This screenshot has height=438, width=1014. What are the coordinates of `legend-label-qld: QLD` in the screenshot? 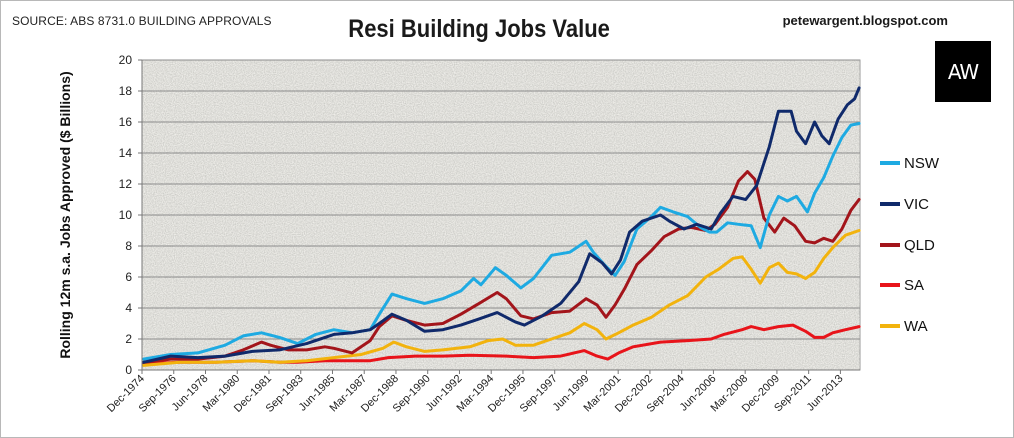 It's located at (919, 245).